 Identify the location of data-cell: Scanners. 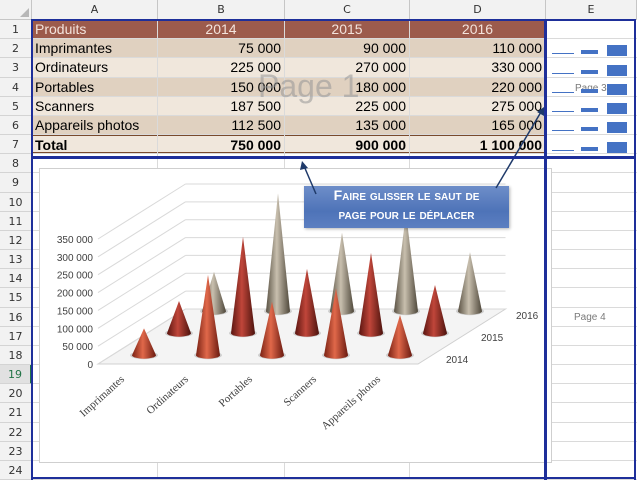
(94, 106).